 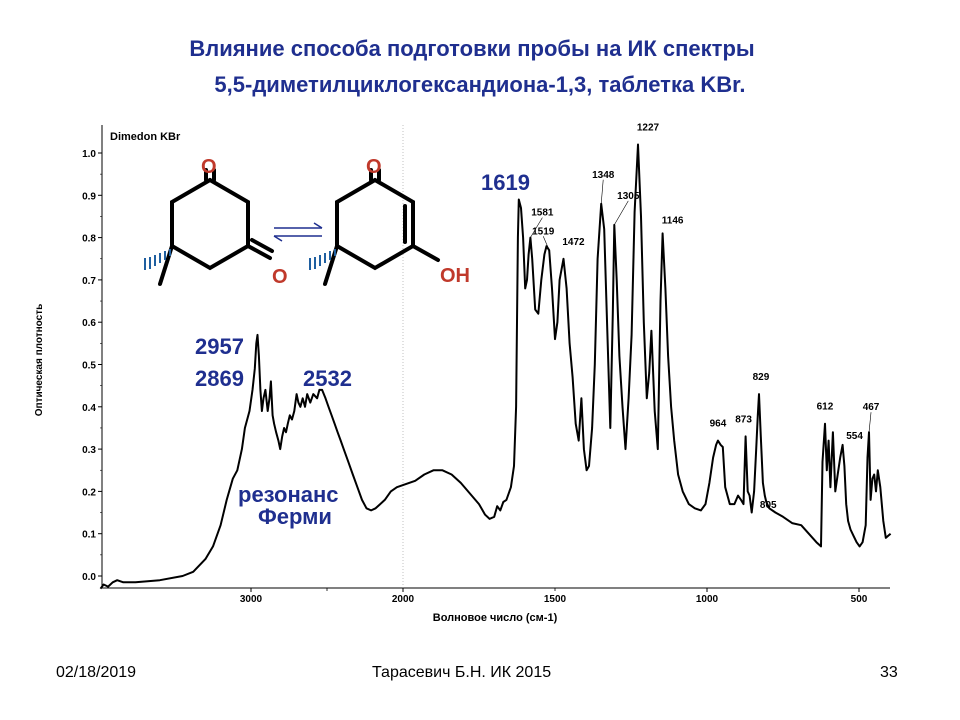 I want to click on y-tick-label: 0.1, so click(x=89, y=535).